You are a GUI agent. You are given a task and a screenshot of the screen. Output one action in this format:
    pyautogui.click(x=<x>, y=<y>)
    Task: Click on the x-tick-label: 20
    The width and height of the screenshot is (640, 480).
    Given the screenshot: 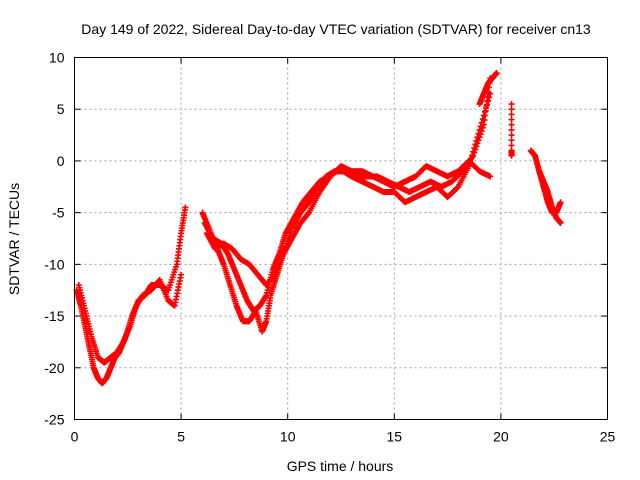 What is the action you would take?
    pyautogui.click(x=501, y=437)
    